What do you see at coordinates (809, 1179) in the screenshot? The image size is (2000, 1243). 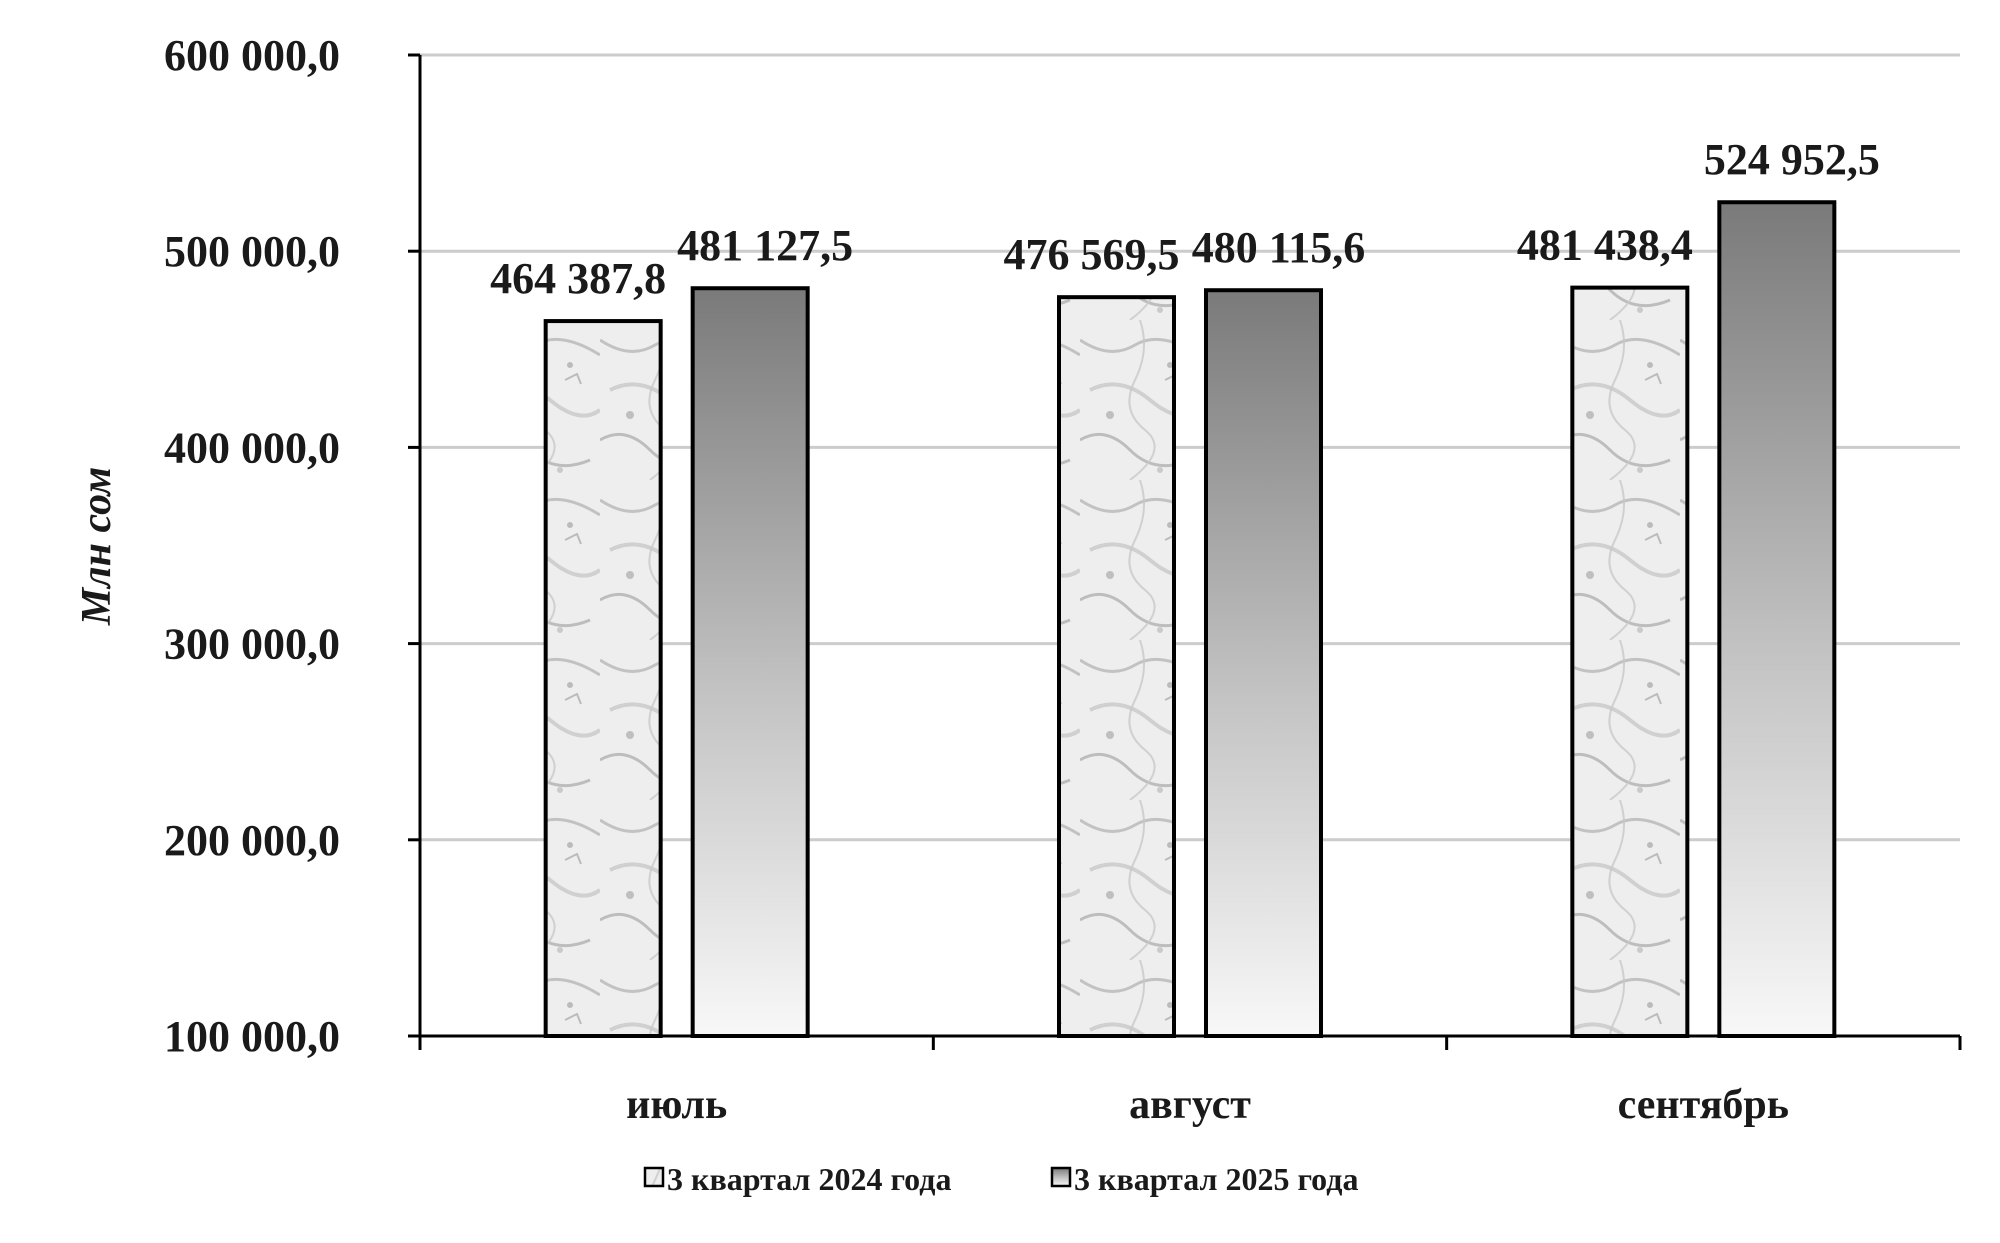 I see `legend-label-0: 3 квартал 2024 года` at bounding box center [809, 1179].